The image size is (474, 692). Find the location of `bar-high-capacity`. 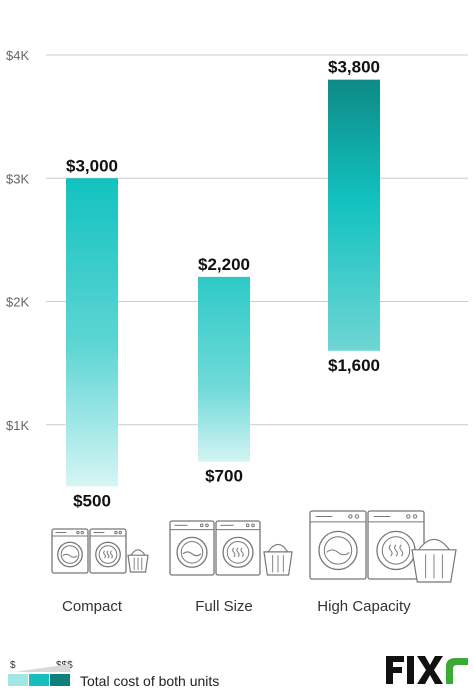

bar-high-capacity is located at coordinates (354, 215).